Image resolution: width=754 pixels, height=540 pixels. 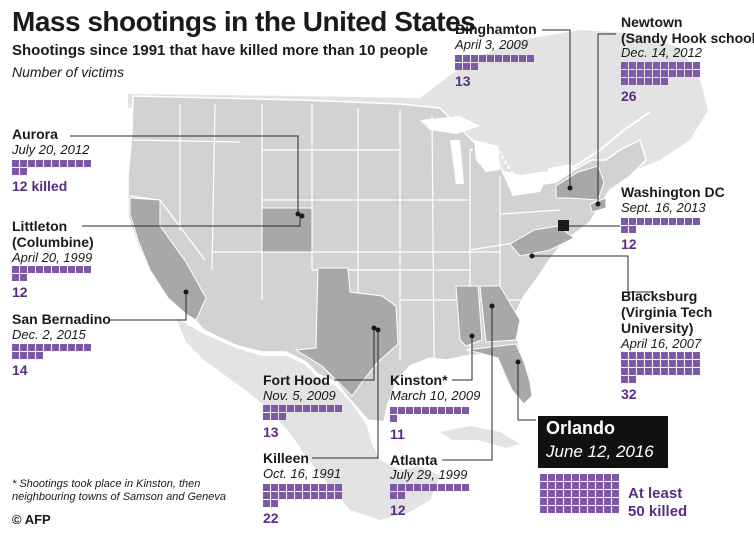 What do you see at coordinates (61, 319) in the screenshot?
I see `sanbernadino-place: San Bernadino` at bounding box center [61, 319].